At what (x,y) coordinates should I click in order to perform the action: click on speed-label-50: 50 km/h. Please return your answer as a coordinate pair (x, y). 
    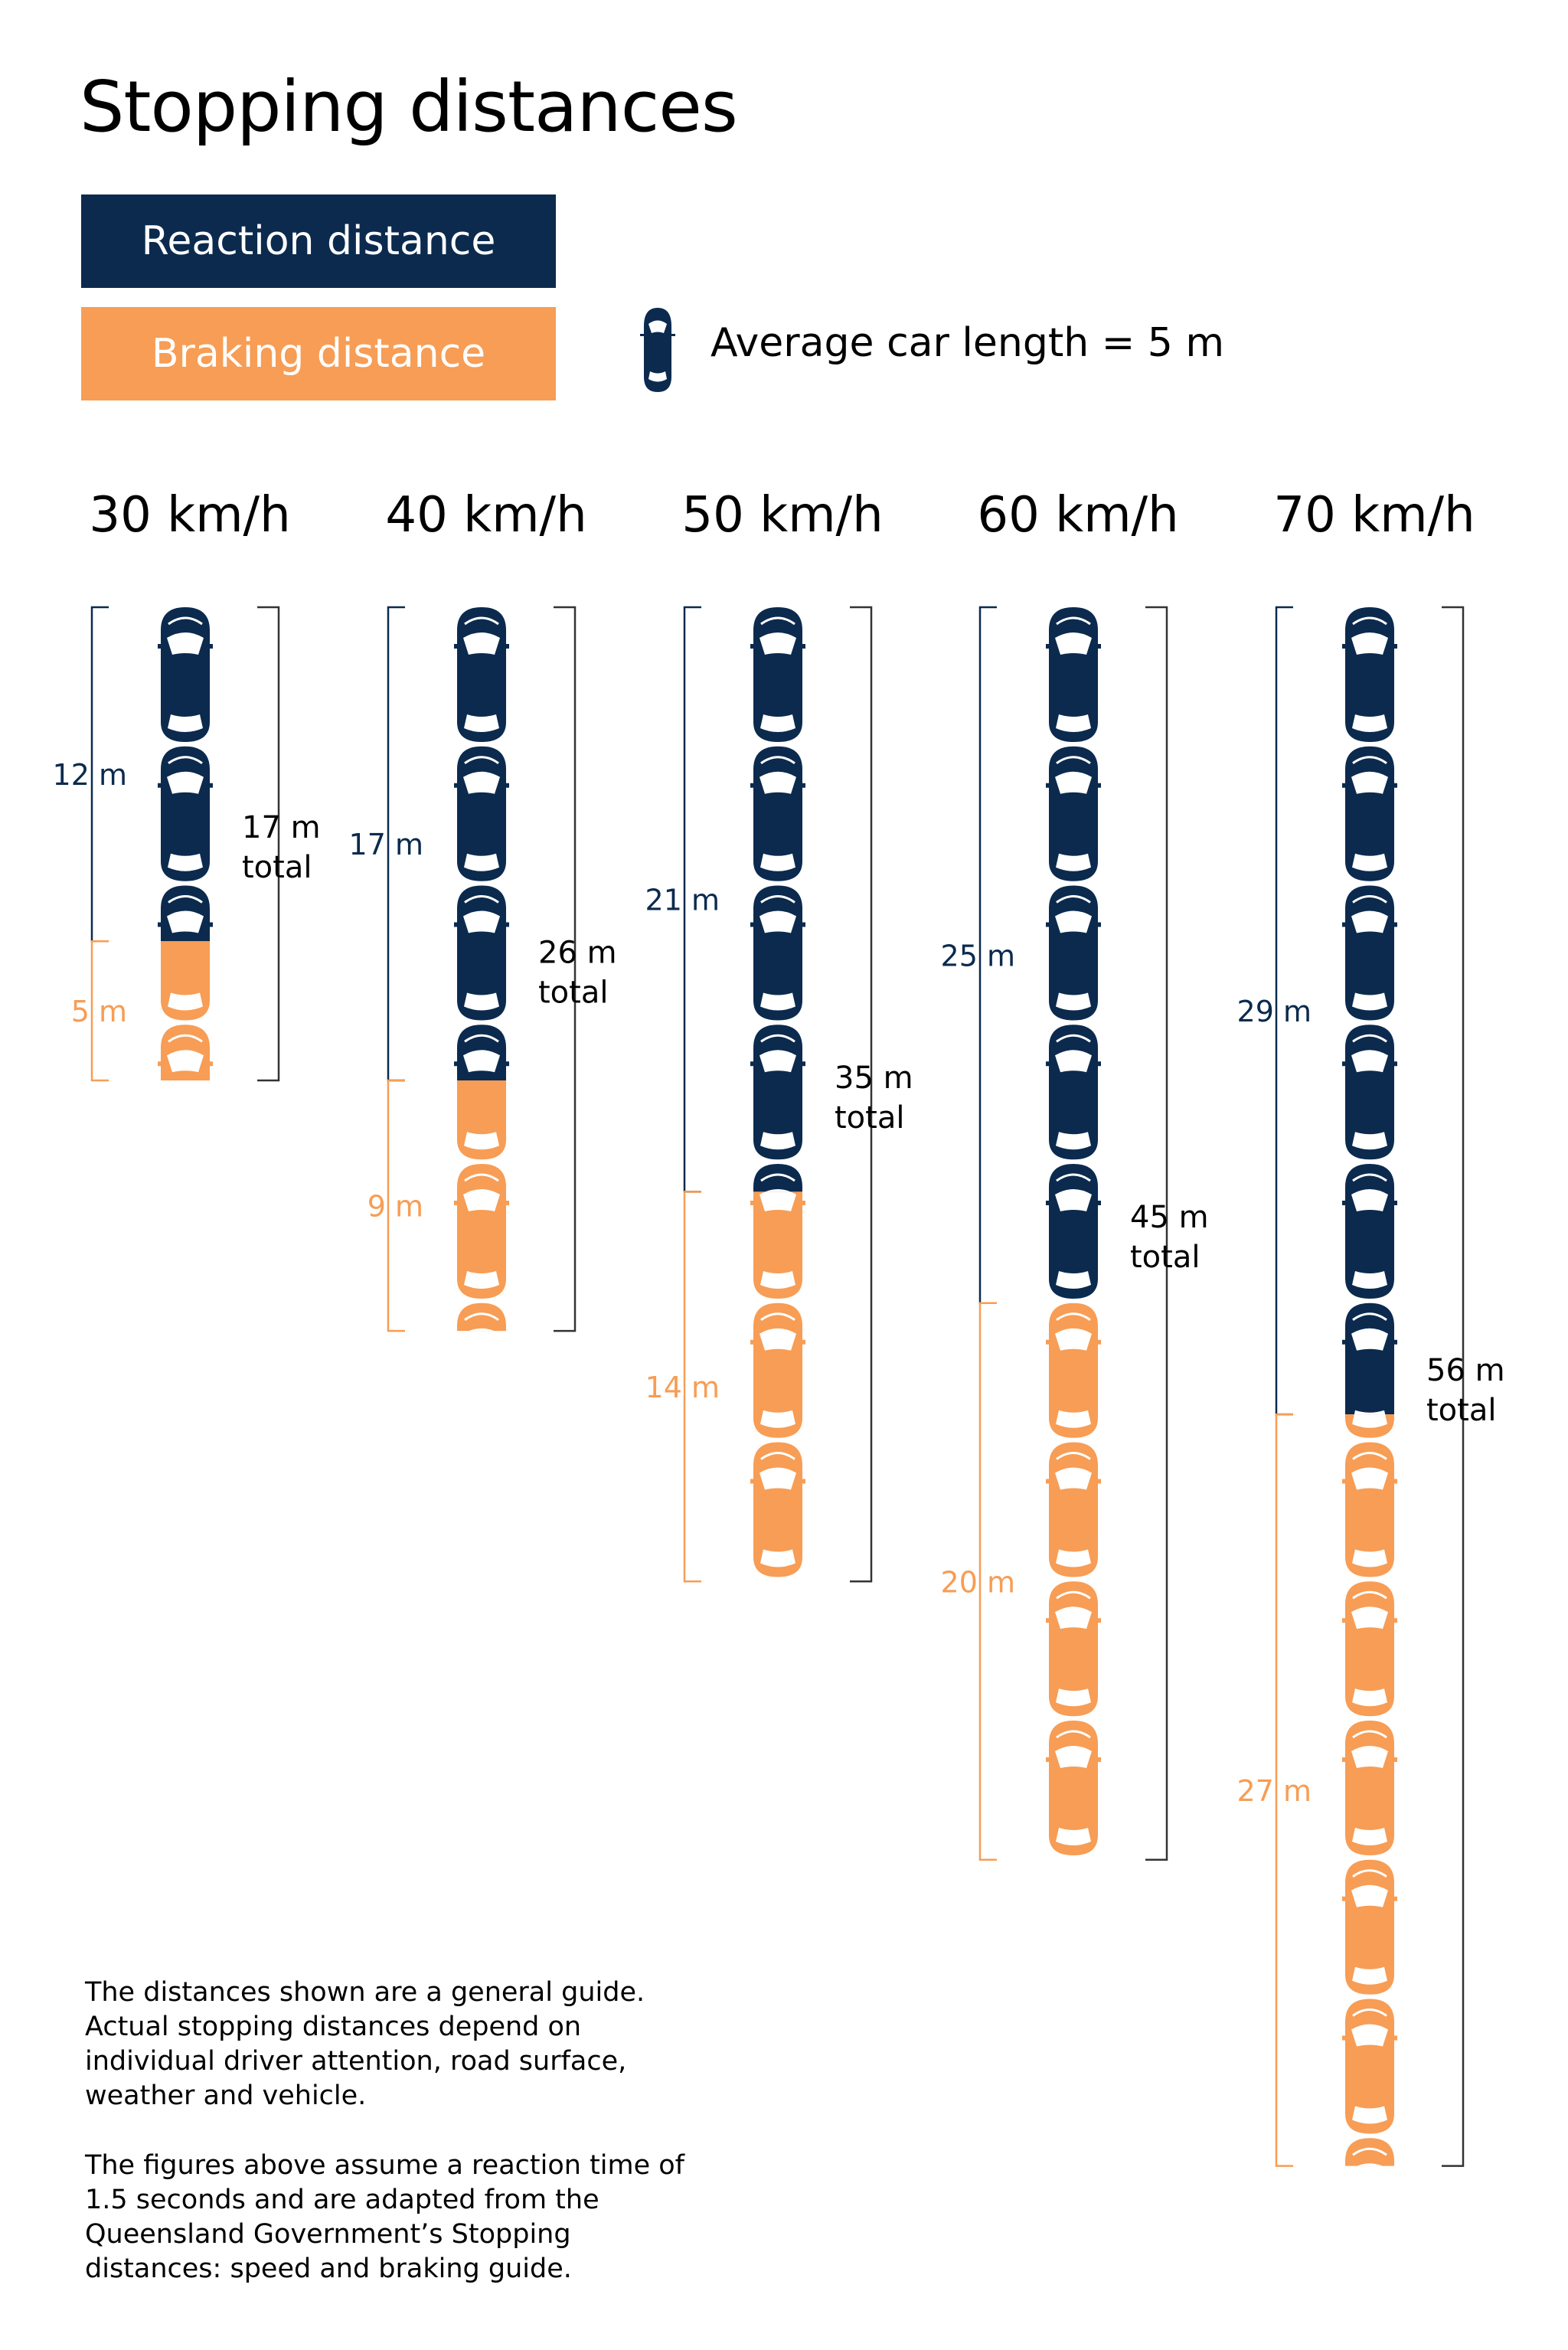
    Looking at the image, I should click on (782, 515).